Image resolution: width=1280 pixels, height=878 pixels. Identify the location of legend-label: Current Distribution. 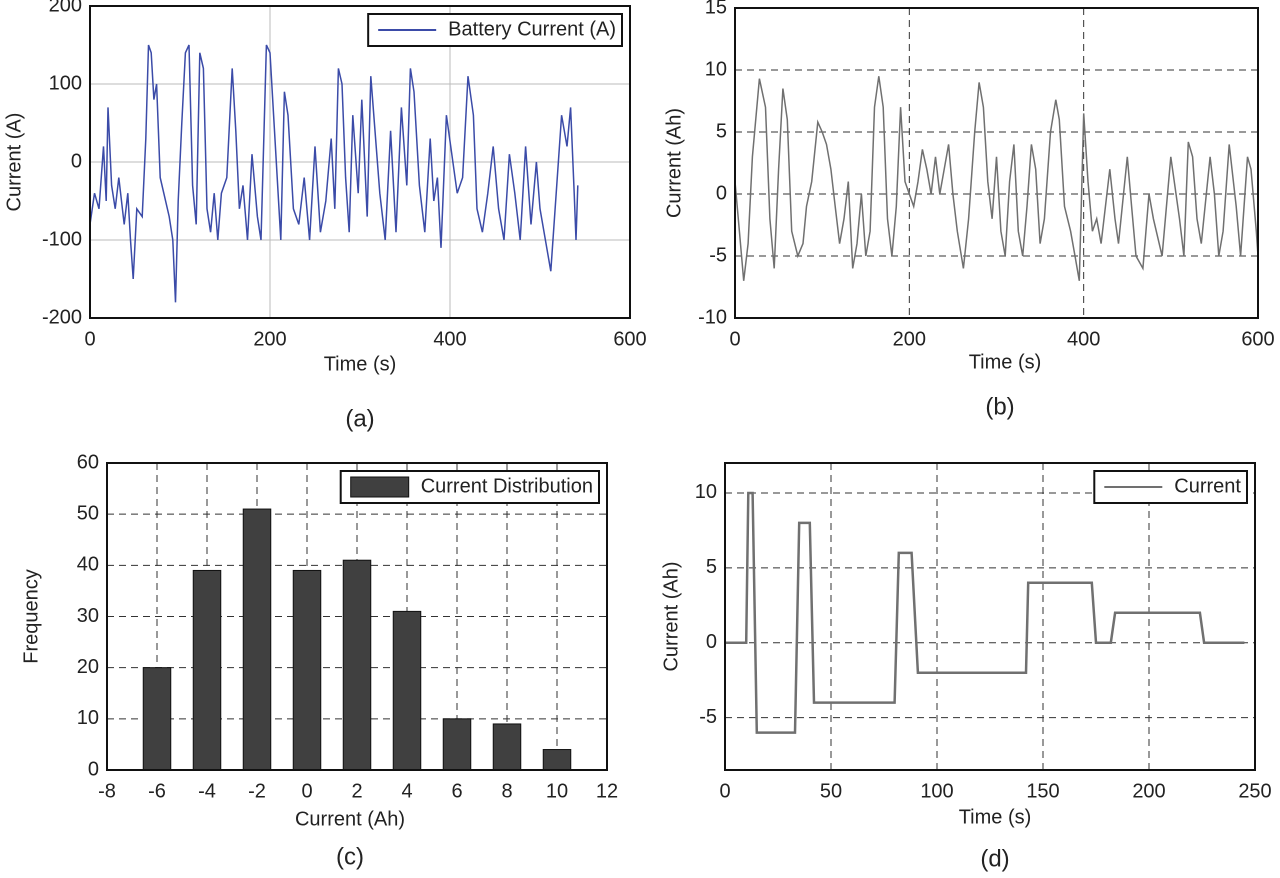
(507, 486).